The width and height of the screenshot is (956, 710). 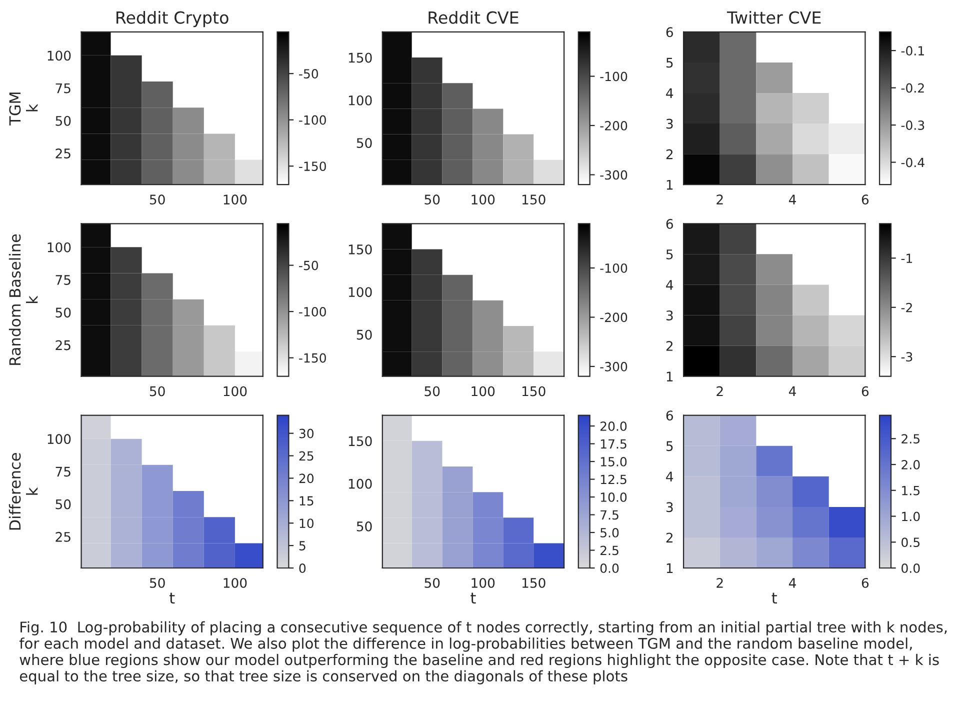 What do you see at coordinates (609, 515) in the screenshot?
I see `color-bar-label: 7.5` at bounding box center [609, 515].